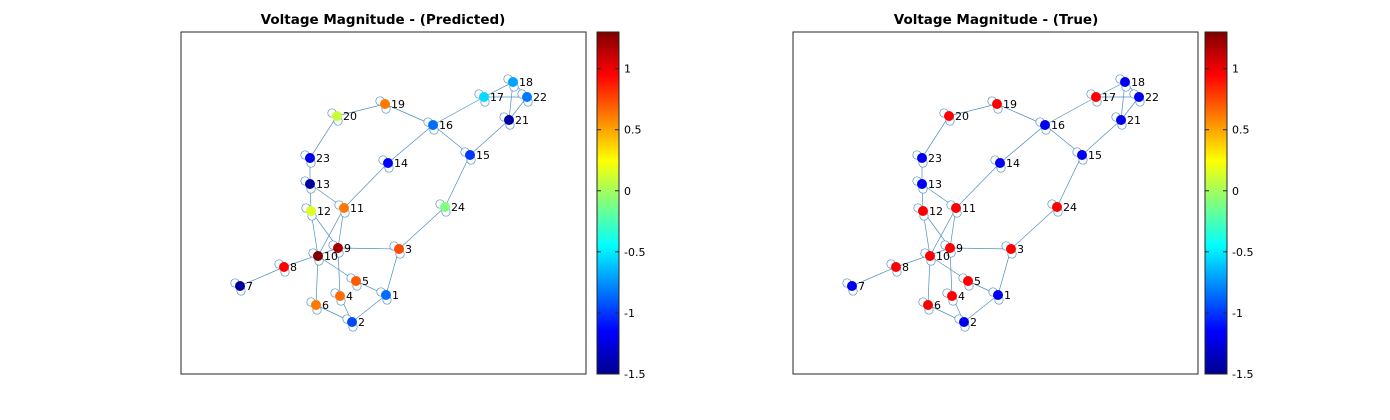 The height and width of the screenshot is (420, 1390). I want to click on panel-title-true: Voltage Magnitude - (True), so click(996, 20).